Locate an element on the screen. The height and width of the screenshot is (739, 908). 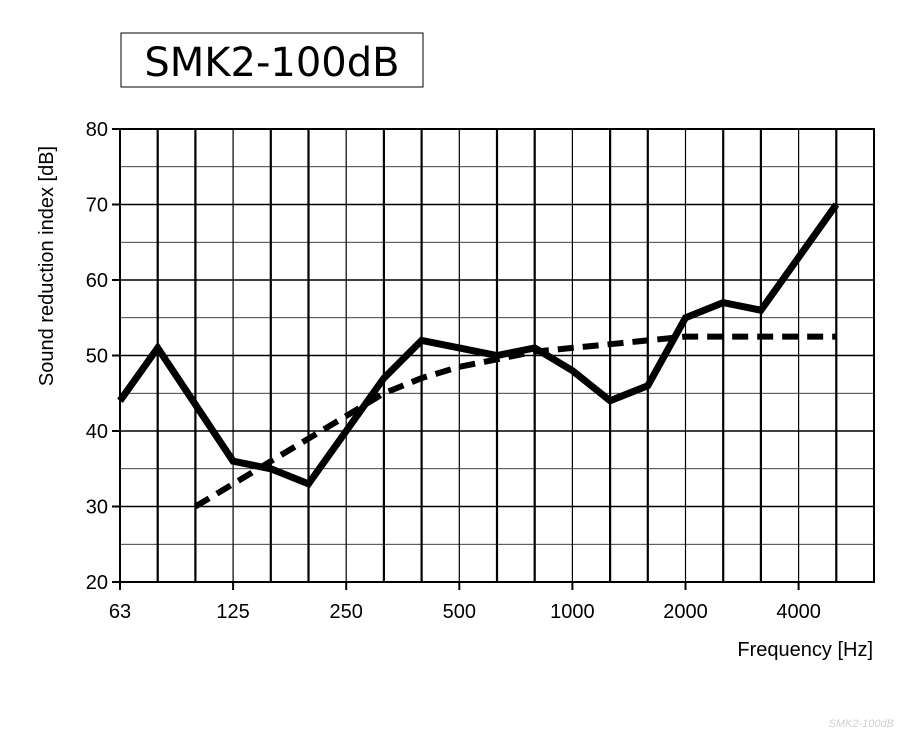
chart-title: SMK2-100dB is located at coordinates (271, 63).